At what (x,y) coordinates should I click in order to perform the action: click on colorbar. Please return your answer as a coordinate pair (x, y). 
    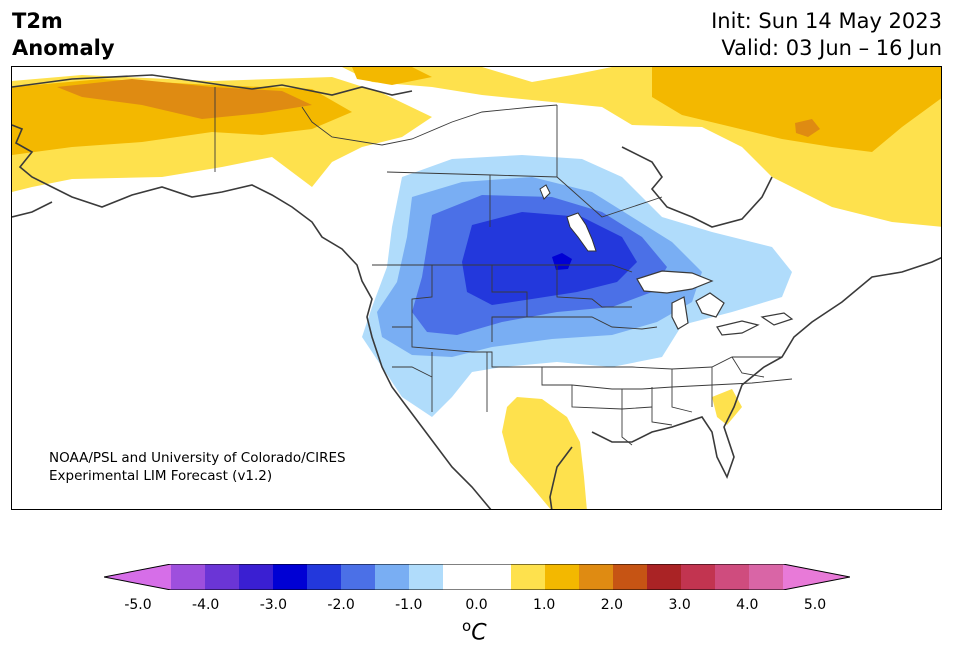
    Looking at the image, I should click on (477, 577).